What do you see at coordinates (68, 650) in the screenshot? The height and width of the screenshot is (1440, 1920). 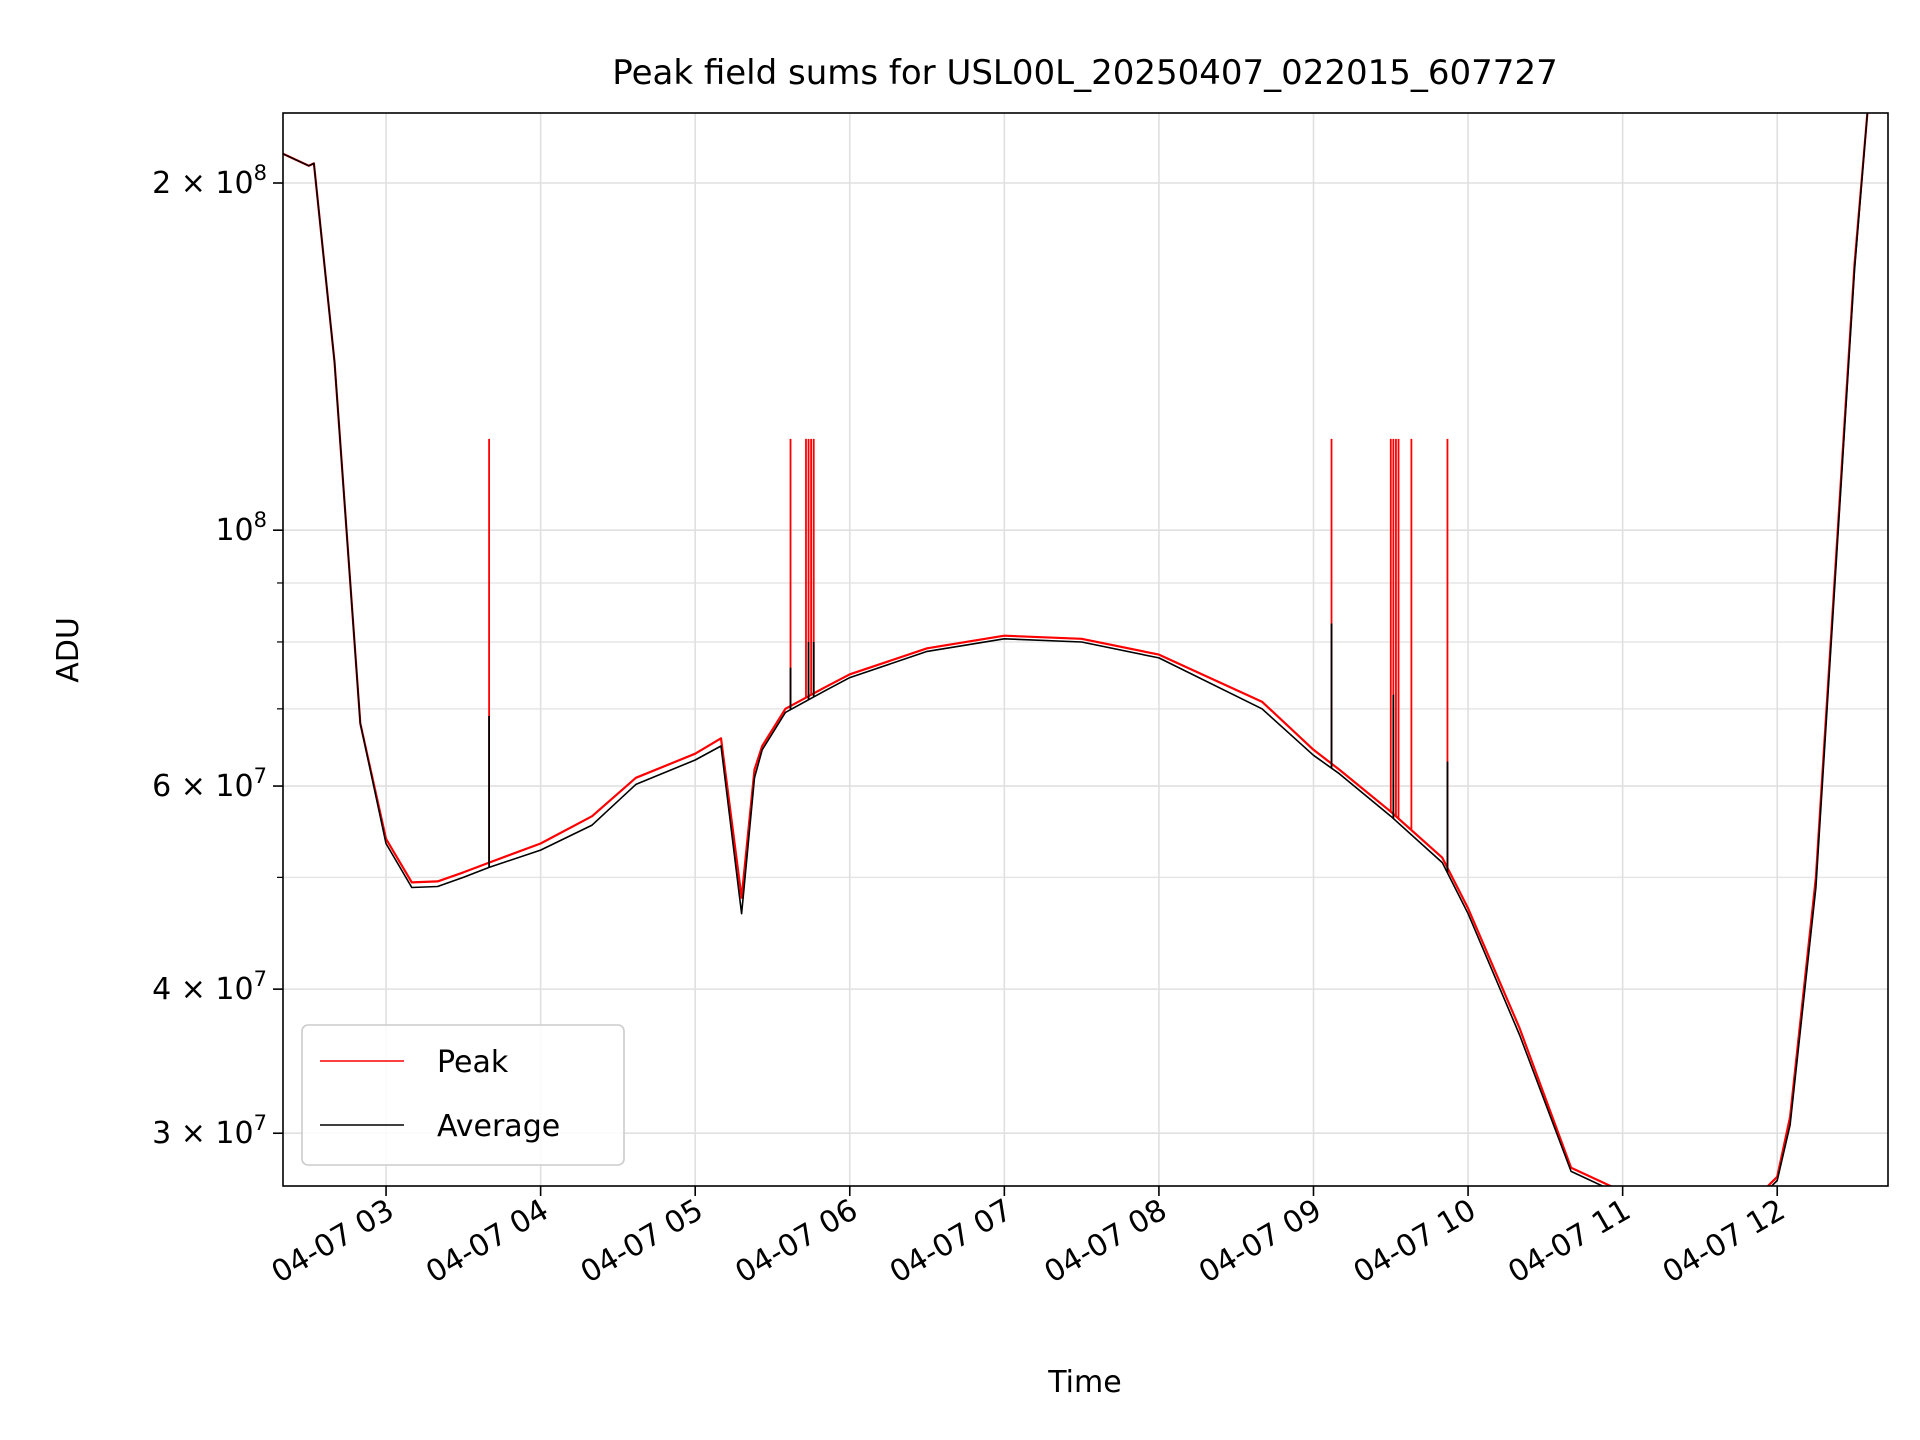 I see `y-axis-label: ADU` at bounding box center [68, 650].